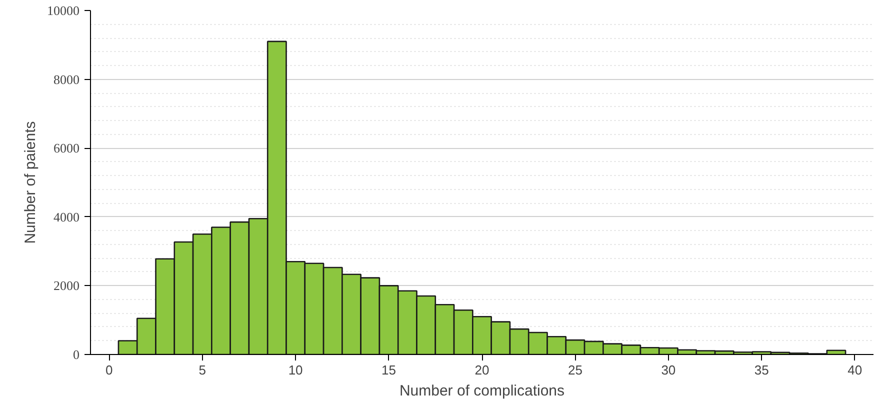 This screenshot has width=893, height=402. What do you see at coordinates (109, 370) in the screenshot?
I see `x-tick-label: 0` at bounding box center [109, 370].